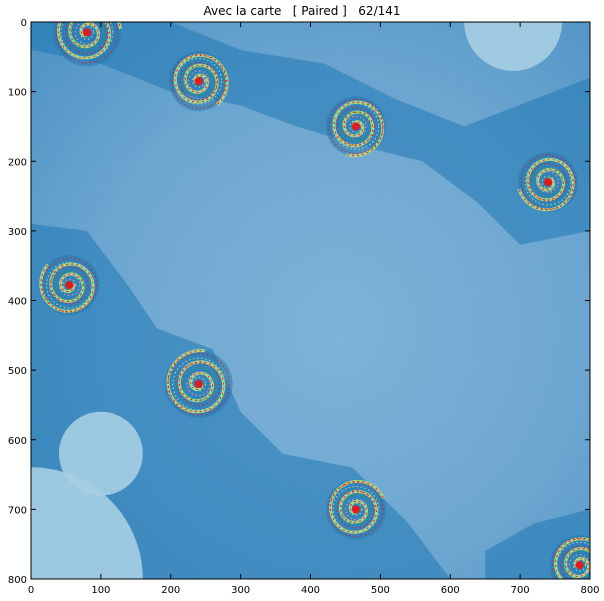 The image size is (604, 601). Describe the element at coordinates (380, 590) in the screenshot. I see `x-tick-label: 500` at that location.